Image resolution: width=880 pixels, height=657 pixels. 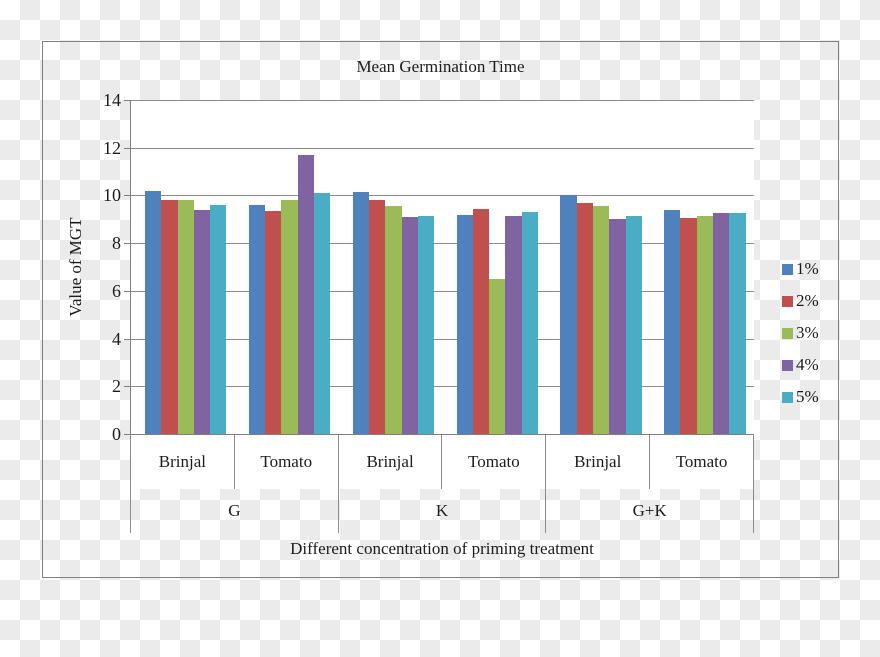 I want to click on category-label-tomato-5: Tomato, so click(x=702, y=462).